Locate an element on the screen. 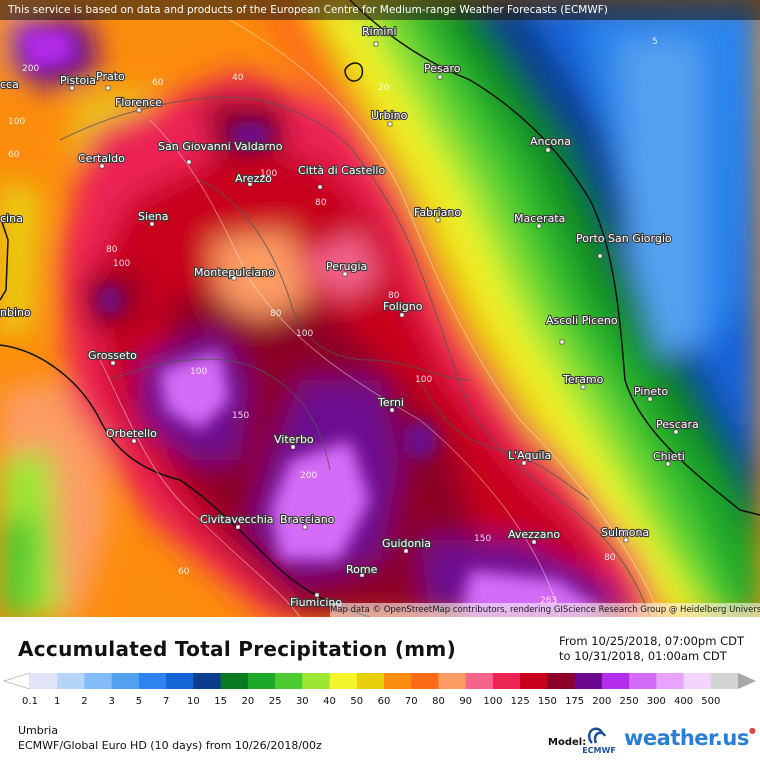 The image size is (760, 760). legend-label: 300 is located at coordinates (656, 701).